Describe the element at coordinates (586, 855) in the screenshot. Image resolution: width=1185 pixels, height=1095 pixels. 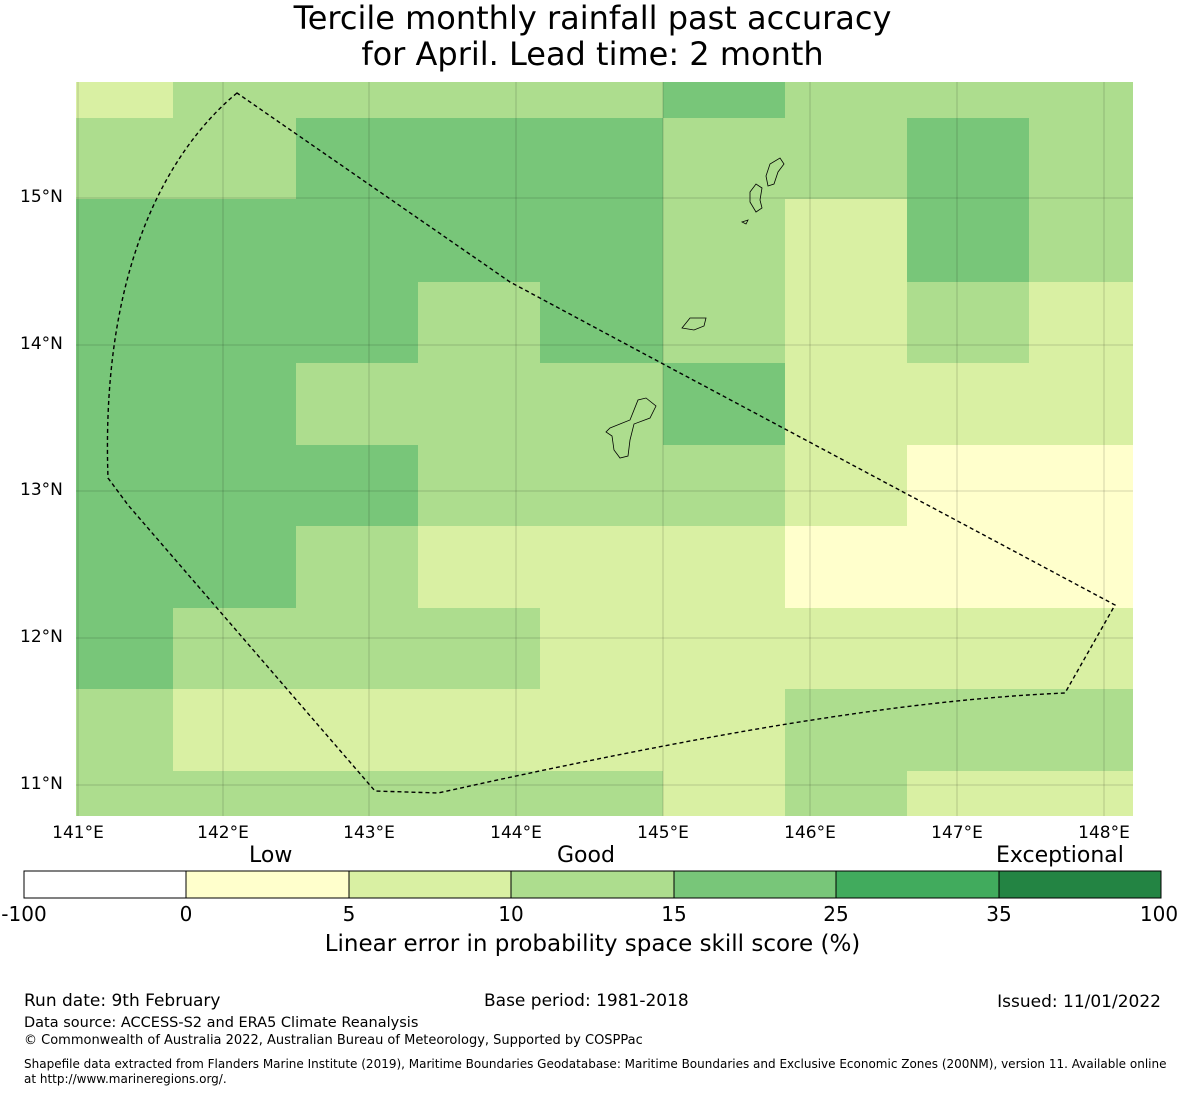
I see `colorbar-category-good: Good` at that location.